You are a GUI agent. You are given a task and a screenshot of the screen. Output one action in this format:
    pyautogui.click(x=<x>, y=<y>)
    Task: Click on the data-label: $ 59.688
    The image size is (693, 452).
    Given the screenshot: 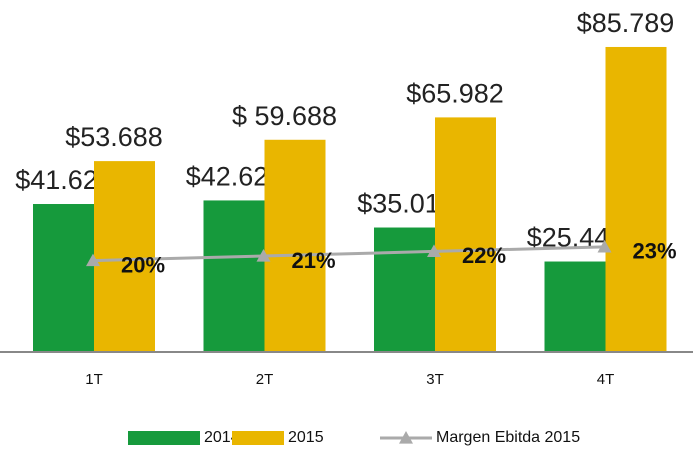 What is the action you would take?
    pyautogui.click(x=284, y=116)
    